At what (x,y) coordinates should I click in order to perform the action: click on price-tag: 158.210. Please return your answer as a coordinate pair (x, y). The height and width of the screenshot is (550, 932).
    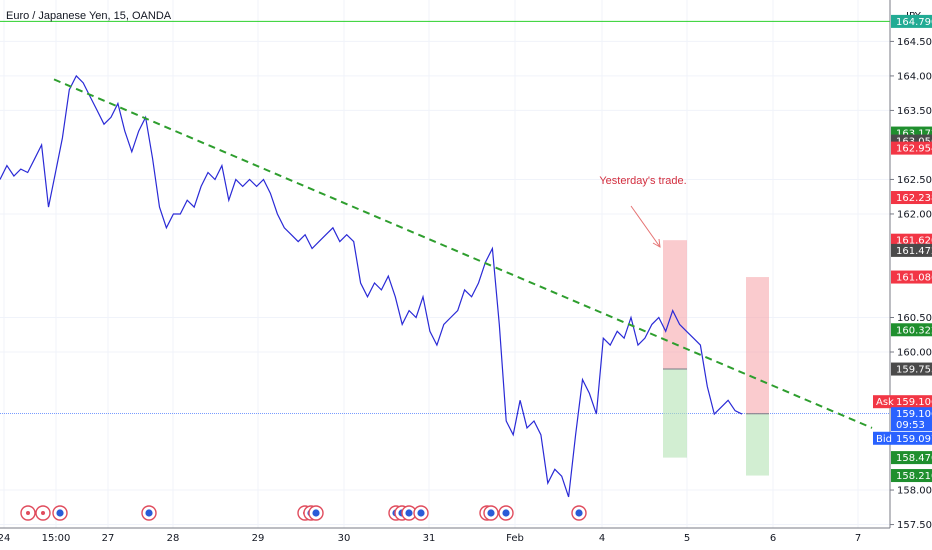
    Looking at the image, I should click on (911, 476).